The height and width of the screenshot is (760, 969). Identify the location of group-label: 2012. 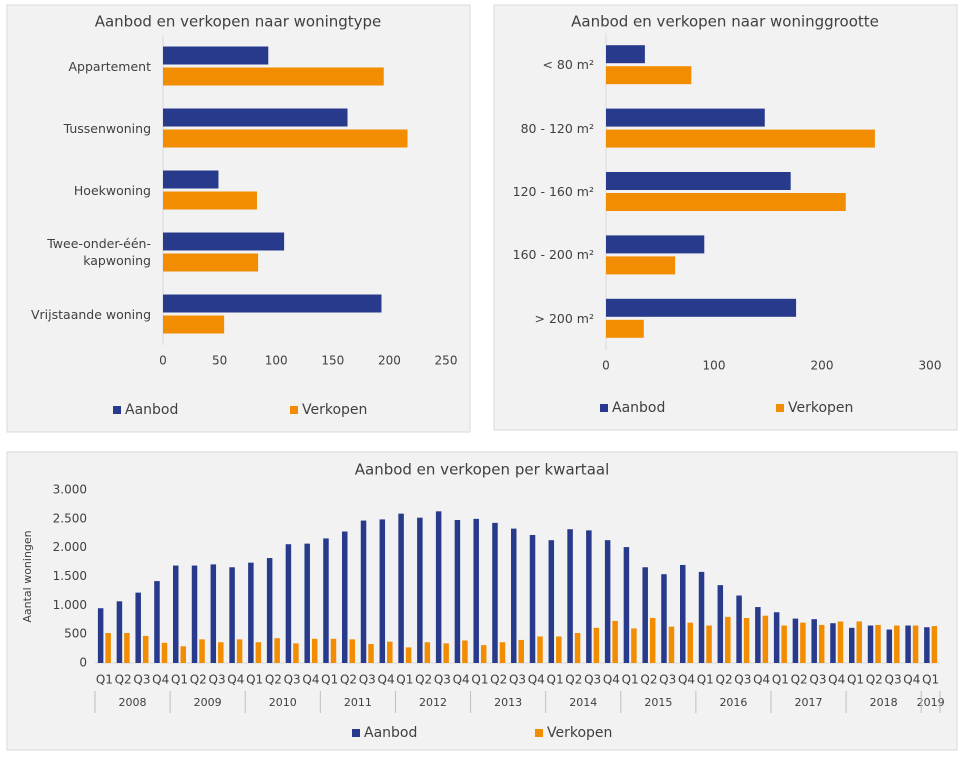
(433, 702).